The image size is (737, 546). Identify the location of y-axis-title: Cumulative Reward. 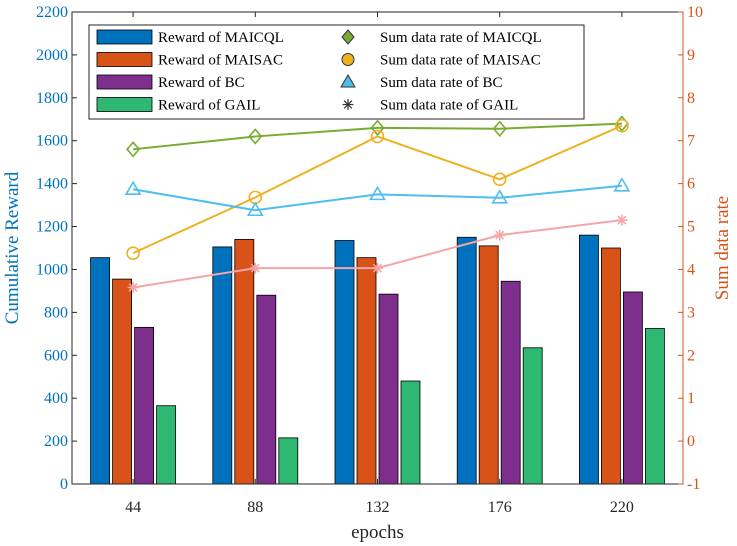
(12, 247).